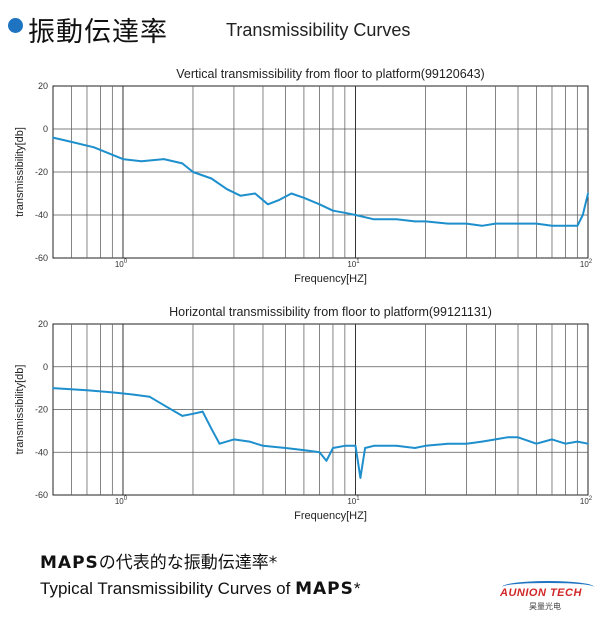  Describe the element at coordinates (20, 410) in the screenshot. I see `y-axis-label: transmissibility[db]` at that location.